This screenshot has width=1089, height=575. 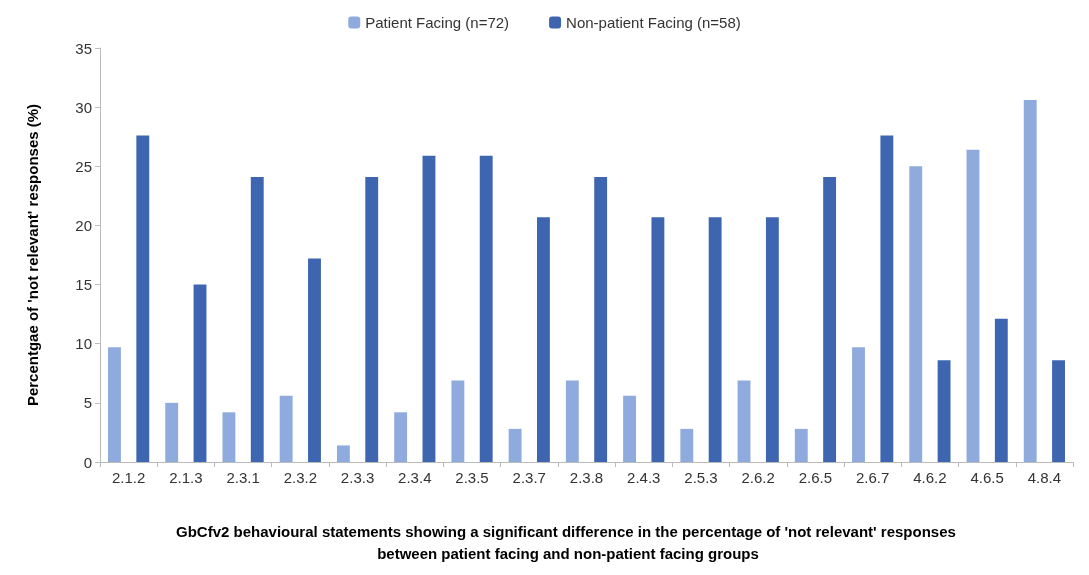 I want to click on y-tick-label: 20, so click(x=83, y=225).